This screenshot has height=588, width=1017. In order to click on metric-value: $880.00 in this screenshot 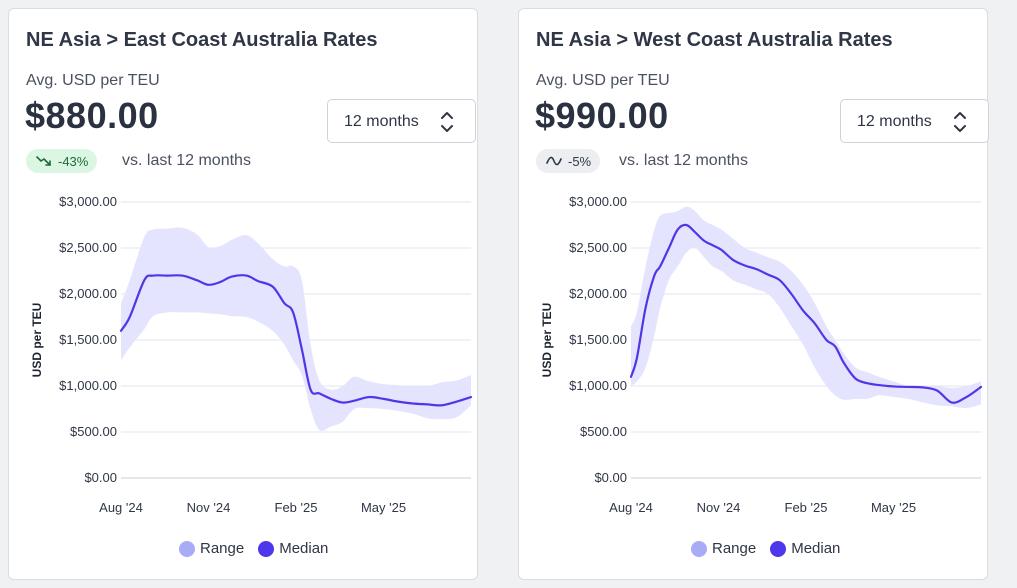, I will do `click(92, 115)`.